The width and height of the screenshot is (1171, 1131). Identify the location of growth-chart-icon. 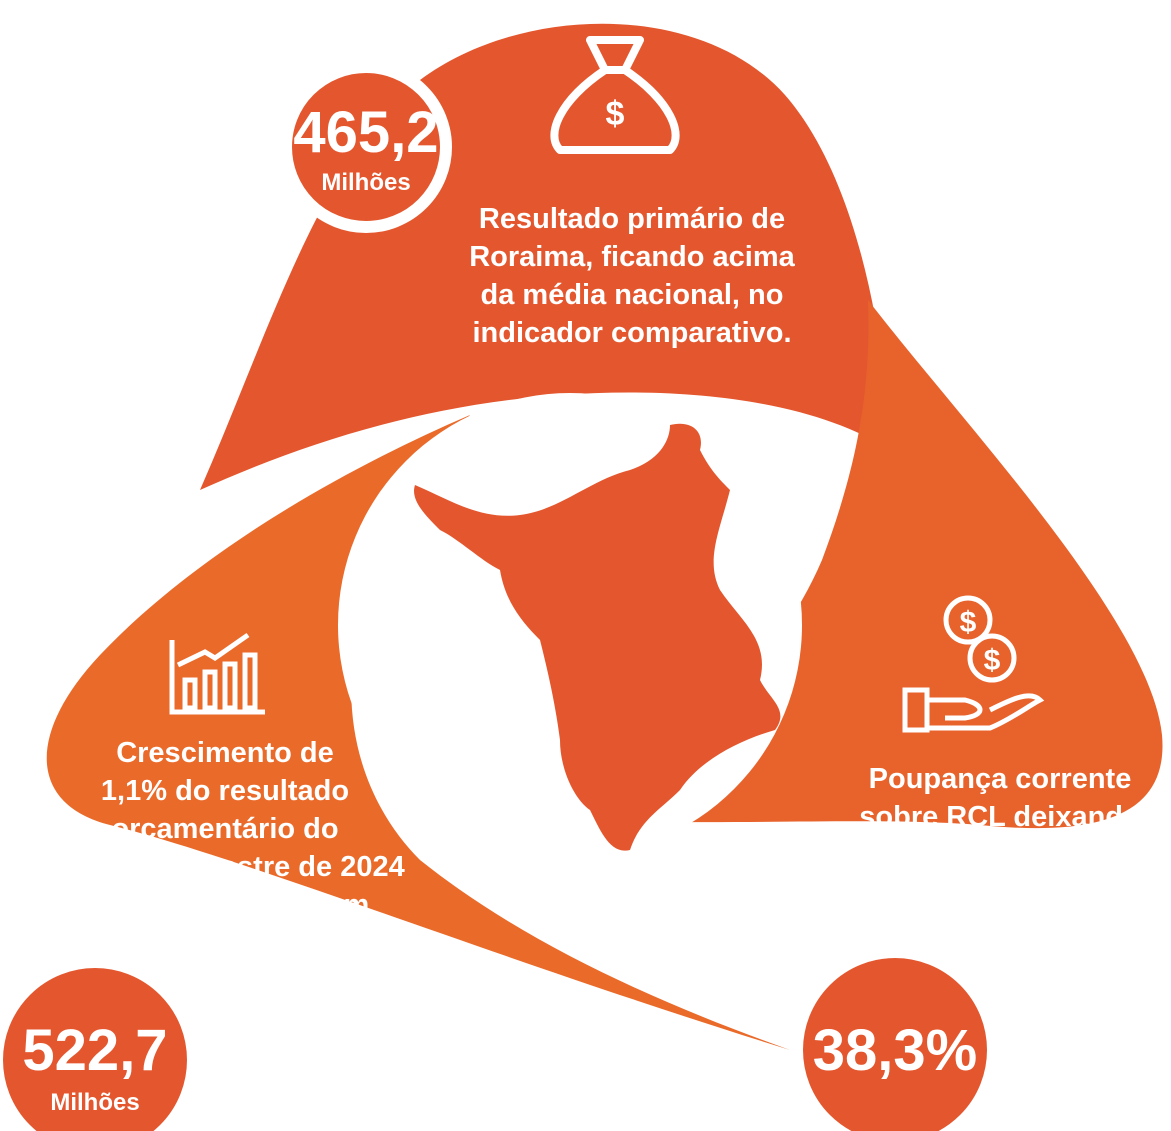
(217, 673).